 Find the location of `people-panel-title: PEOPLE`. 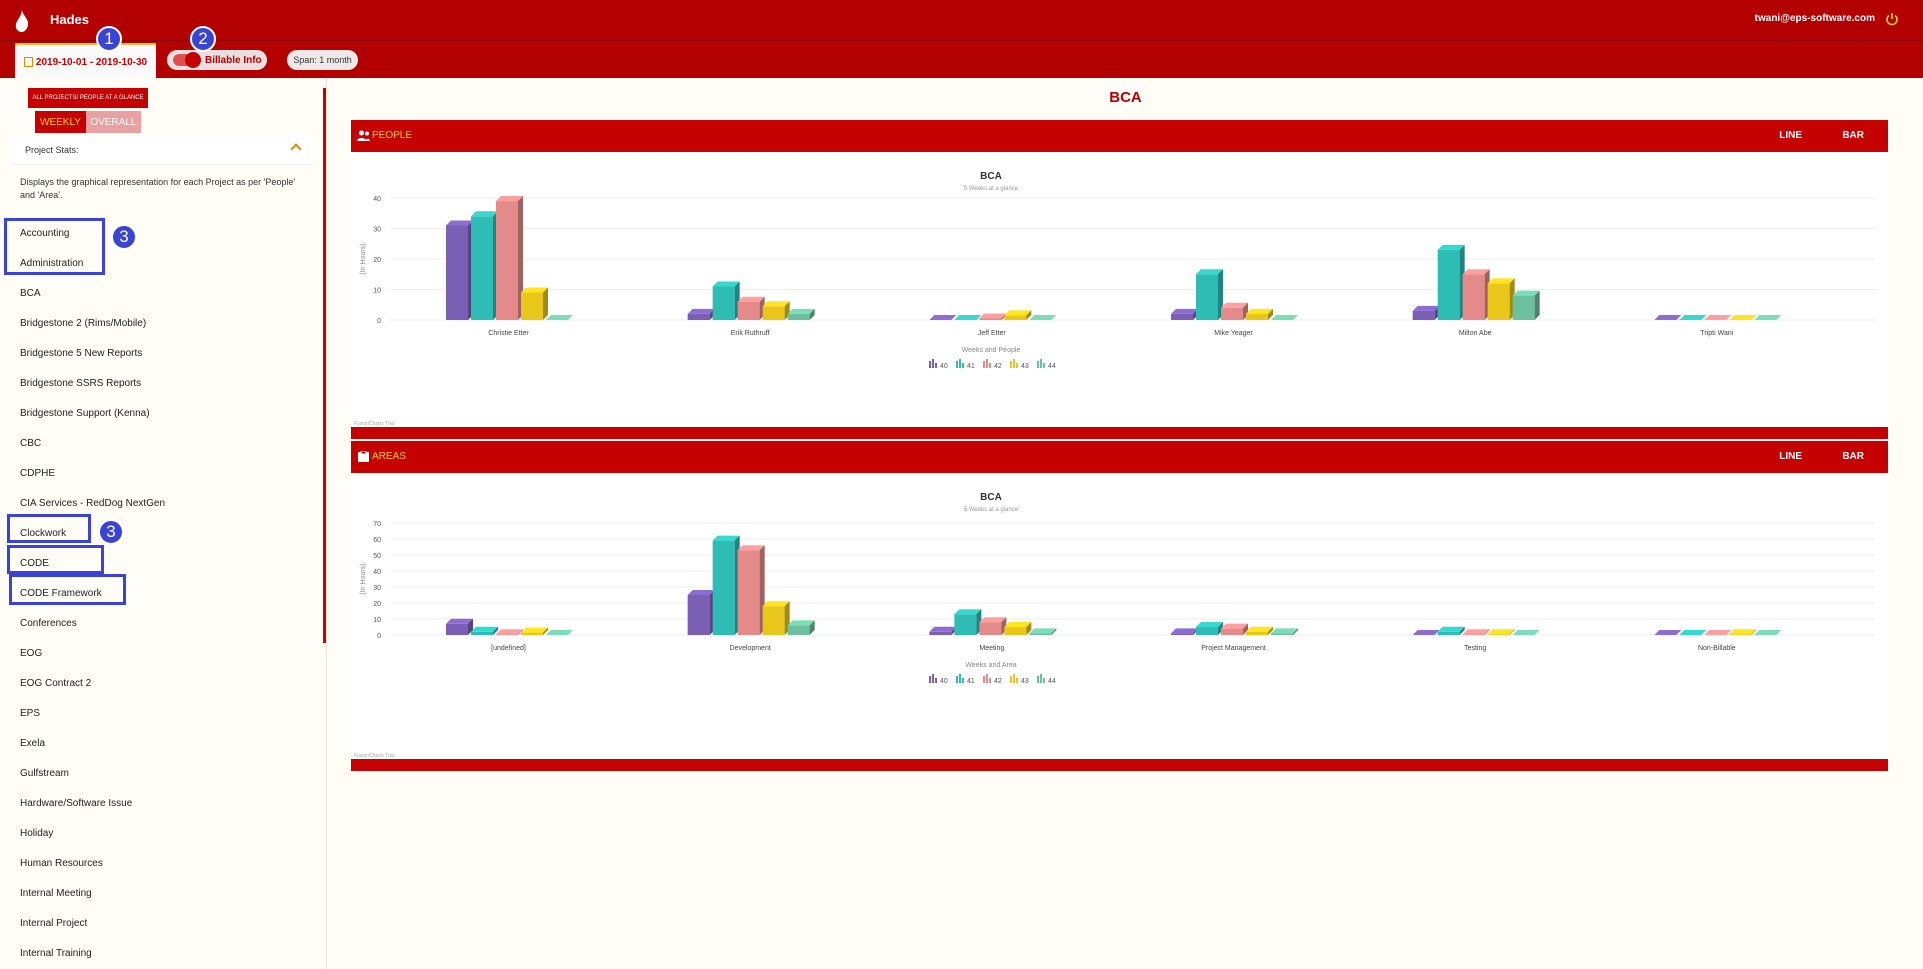

people-panel-title: PEOPLE is located at coordinates (392, 135).